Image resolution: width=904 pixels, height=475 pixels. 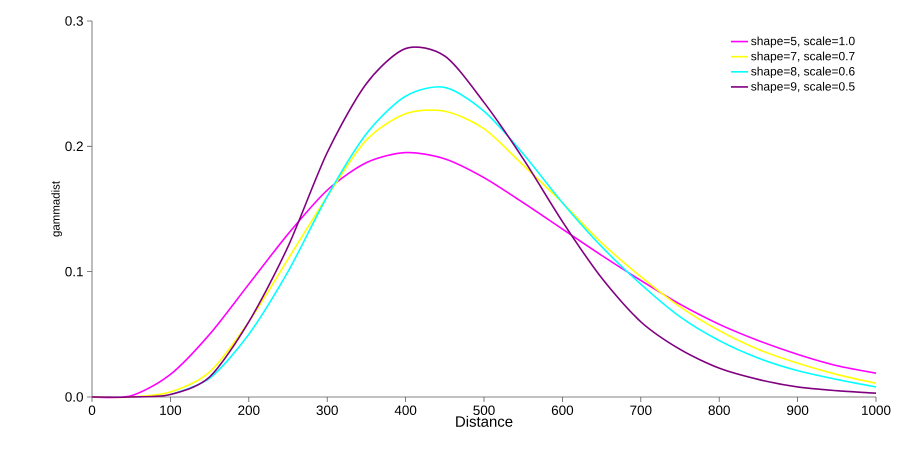 What do you see at coordinates (803, 42) in the screenshot?
I see `legend-label: shape=5, scale=1.0` at bounding box center [803, 42].